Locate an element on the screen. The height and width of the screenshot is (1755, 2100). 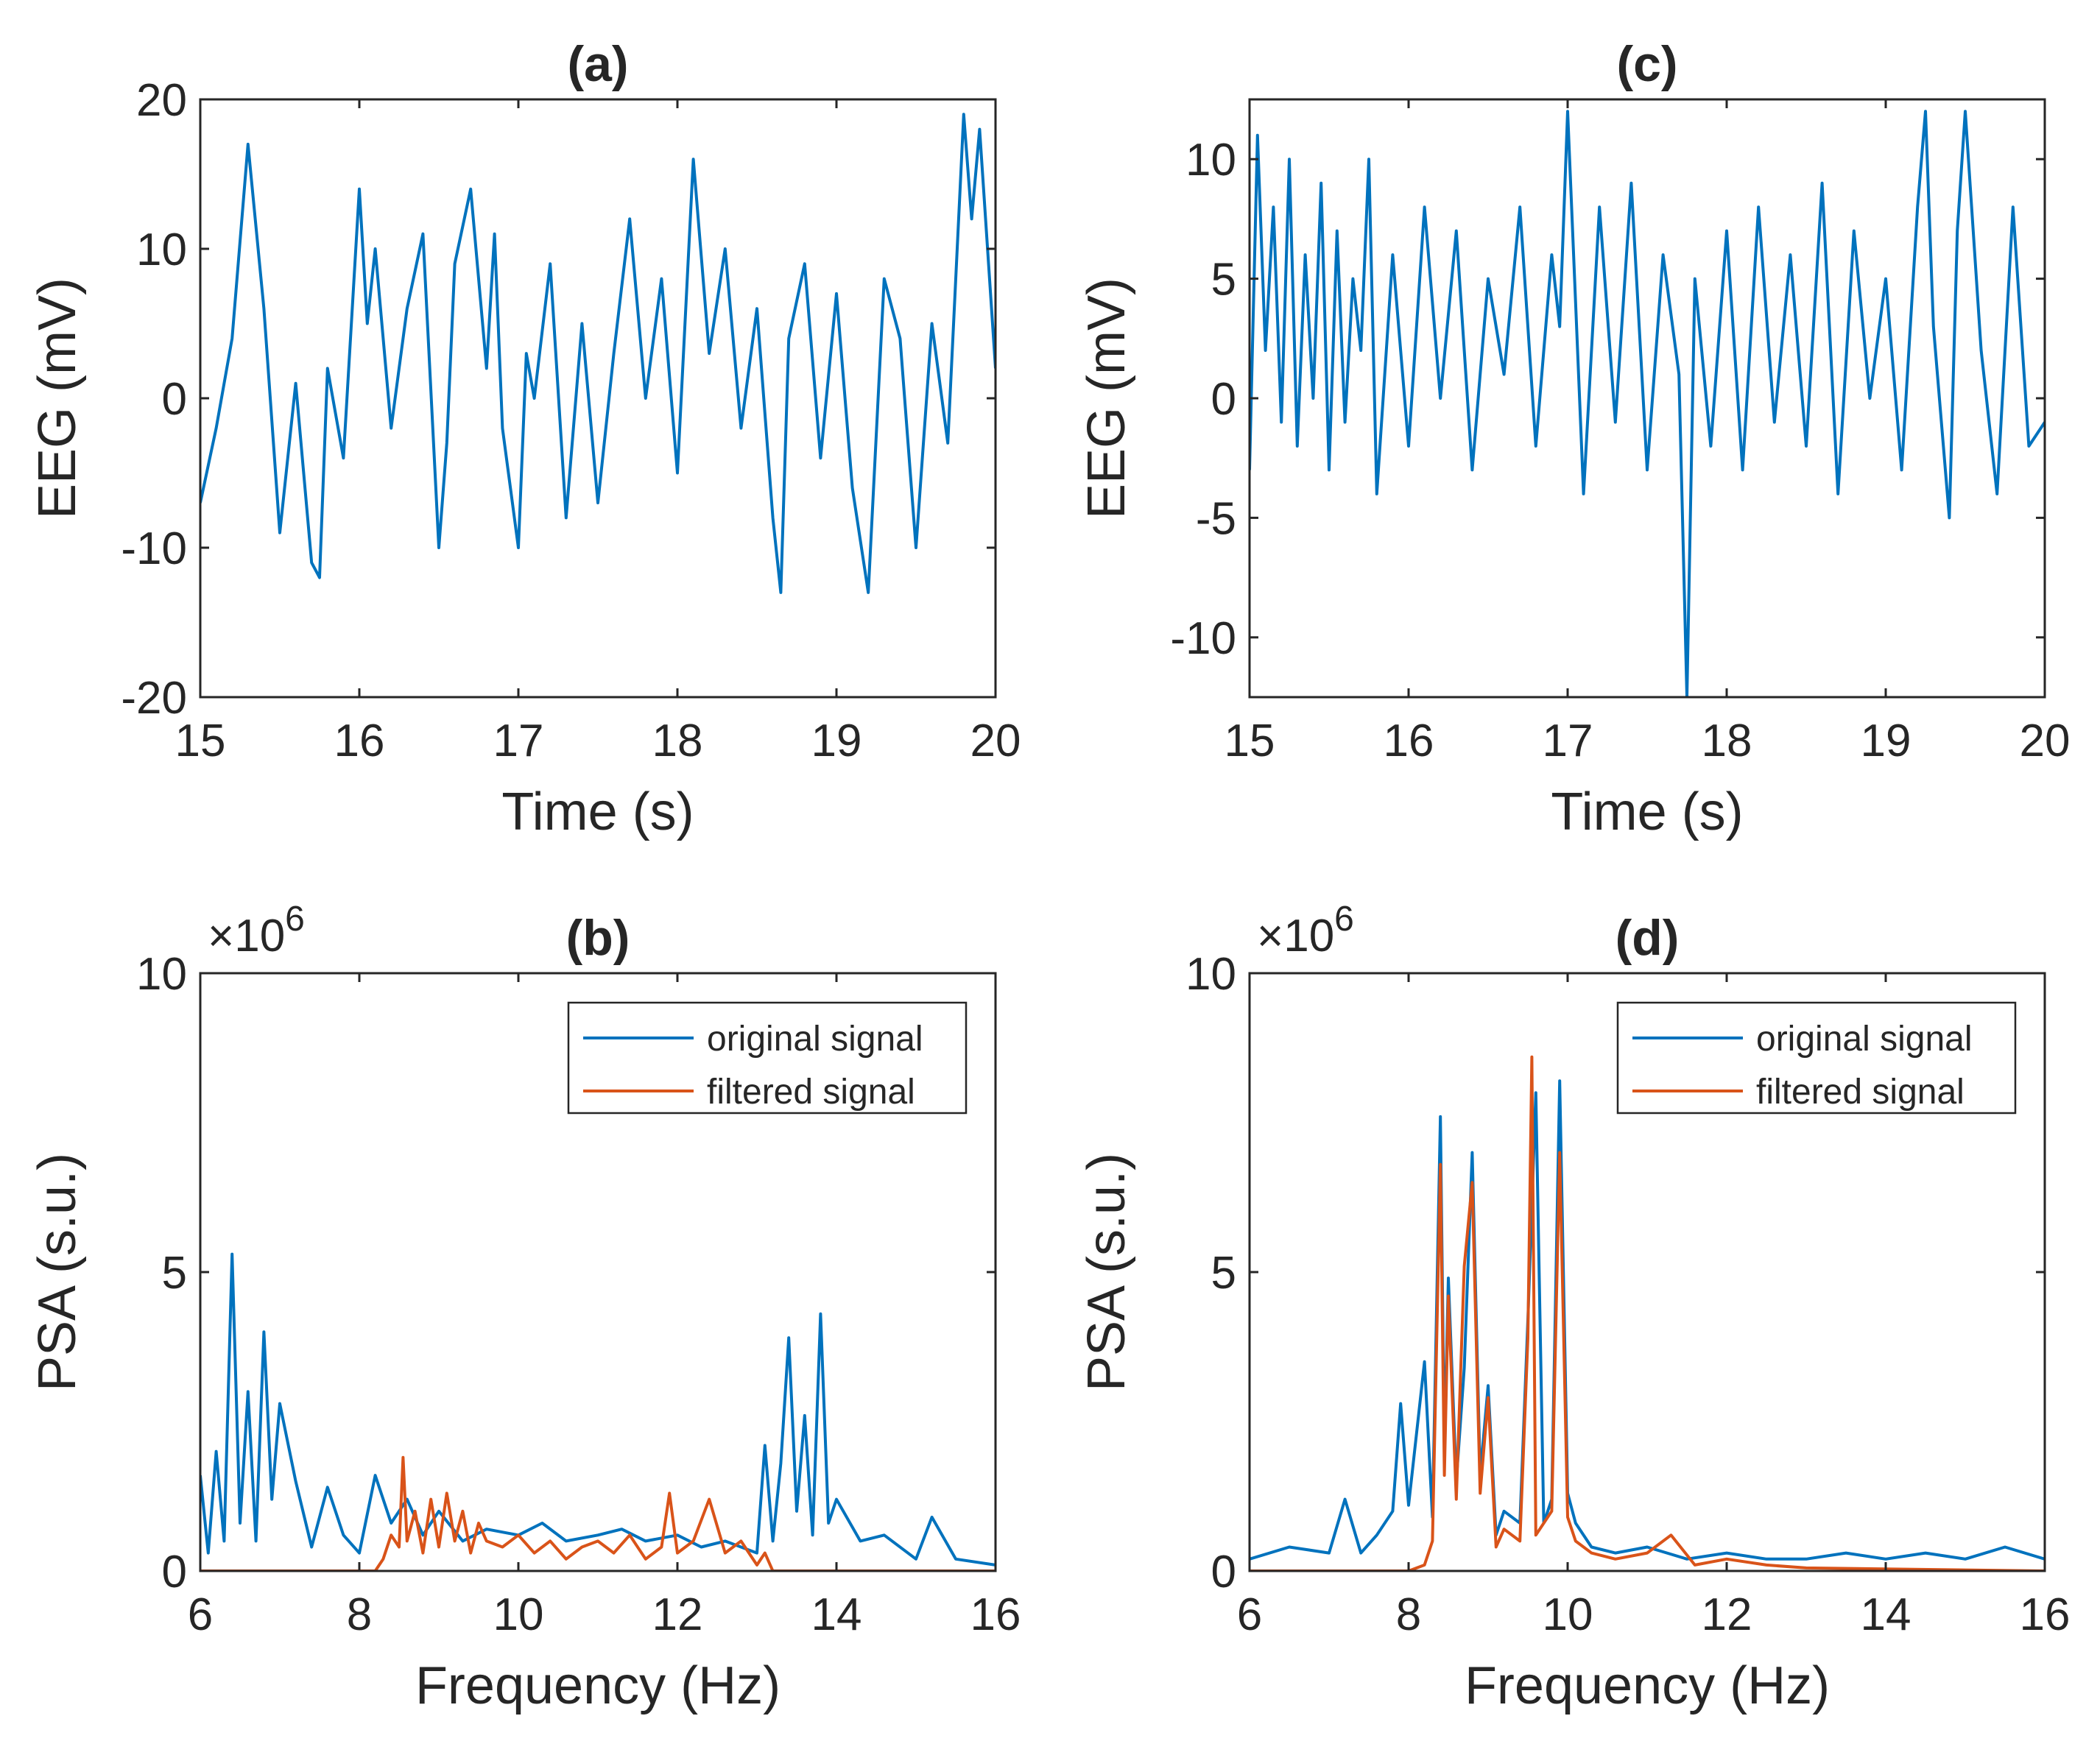
panel-title: (b) is located at coordinates (598, 938).